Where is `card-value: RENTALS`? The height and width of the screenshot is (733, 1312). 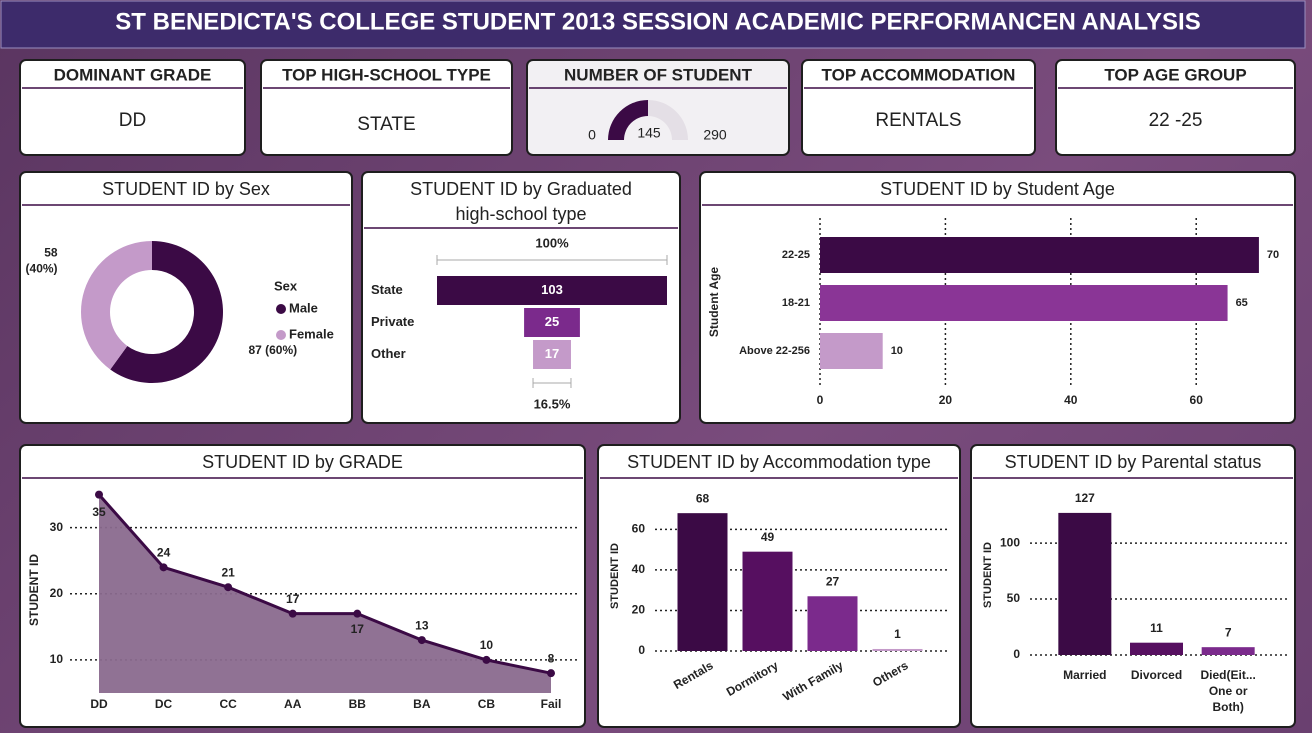 card-value: RENTALS is located at coordinates (918, 120).